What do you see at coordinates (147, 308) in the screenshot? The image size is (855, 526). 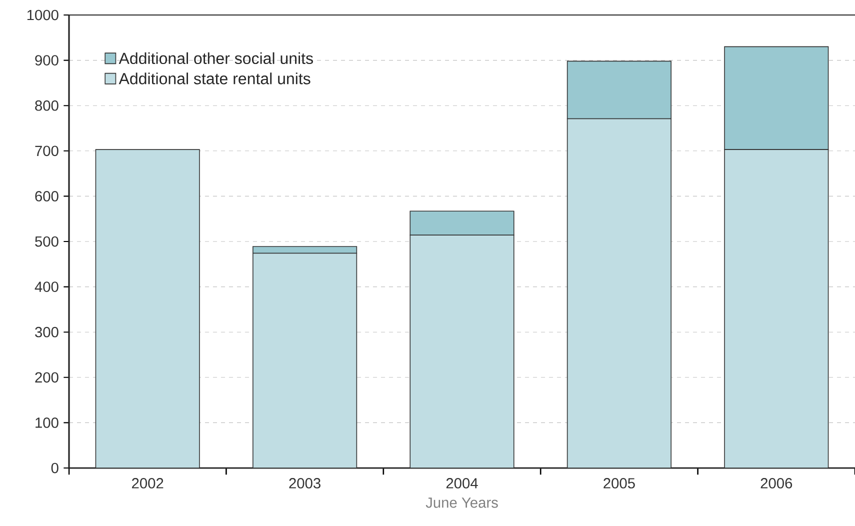 I see `bar` at bounding box center [147, 308].